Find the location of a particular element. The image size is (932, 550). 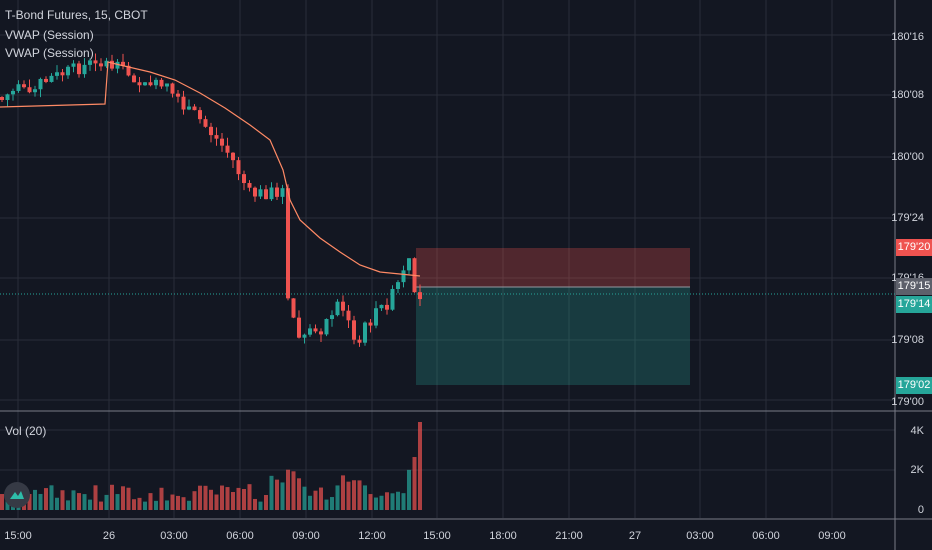

time-tick: 06:00 is located at coordinates (240, 536).